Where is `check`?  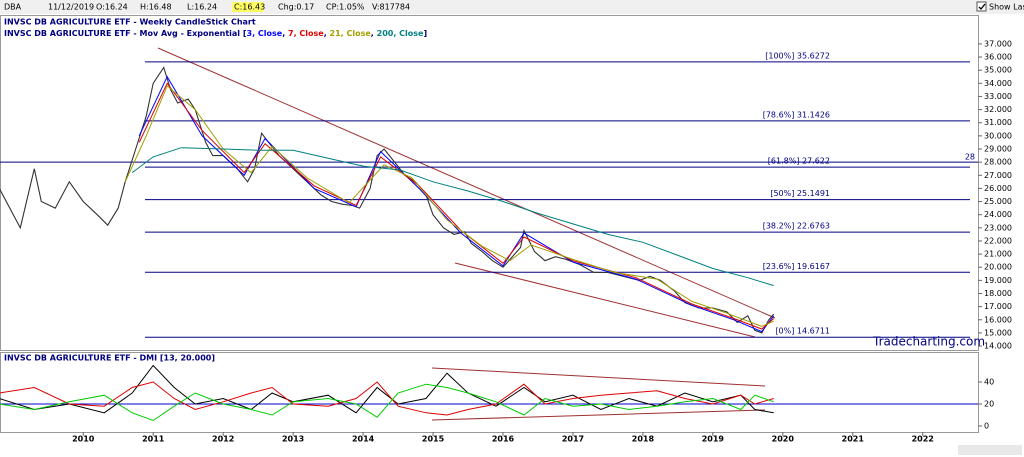
check is located at coordinates (982, 6).